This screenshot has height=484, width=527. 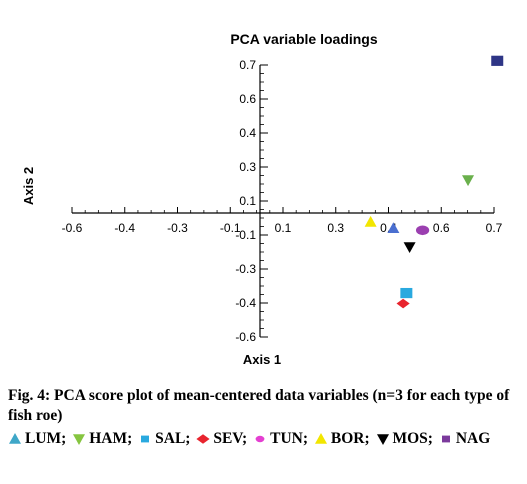 What do you see at coordinates (72, 228) in the screenshot?
I see `x-tick-label: -0.6` at bounding box center [72, 228].